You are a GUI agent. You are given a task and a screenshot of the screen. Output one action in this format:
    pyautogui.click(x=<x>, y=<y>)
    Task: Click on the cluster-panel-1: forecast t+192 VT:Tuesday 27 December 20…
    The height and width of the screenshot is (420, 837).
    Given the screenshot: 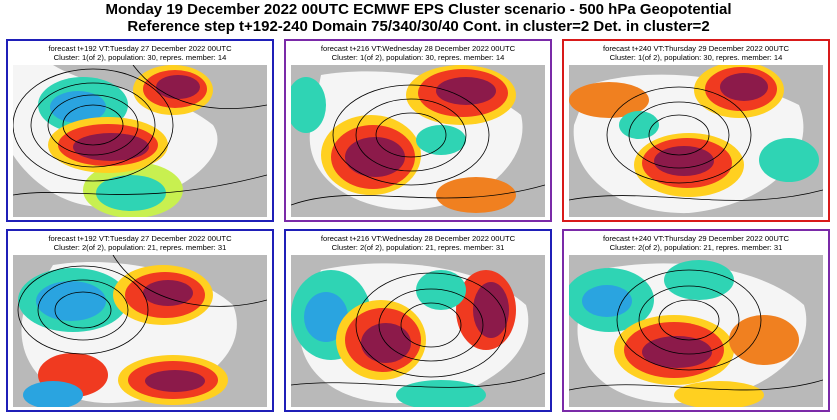 What is the action you would take?
    pyautogui.click(x=140, y=130)
    